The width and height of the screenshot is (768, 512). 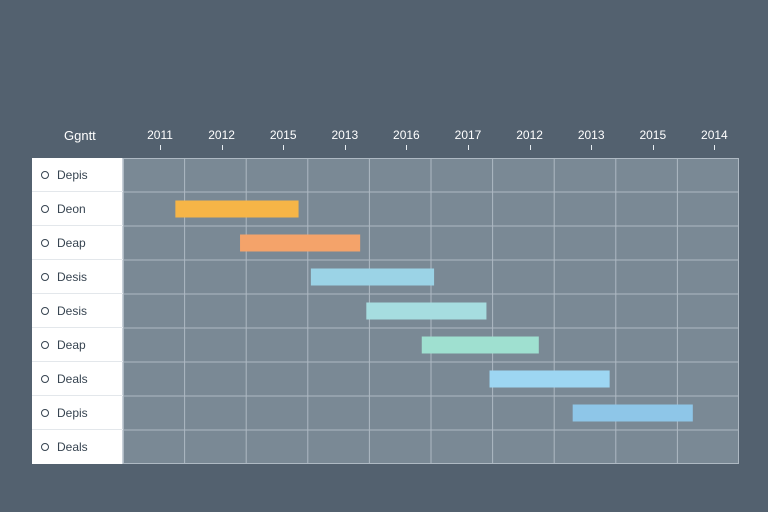 I want to click on task-row-label: Deon, so click(x=77, y=209).